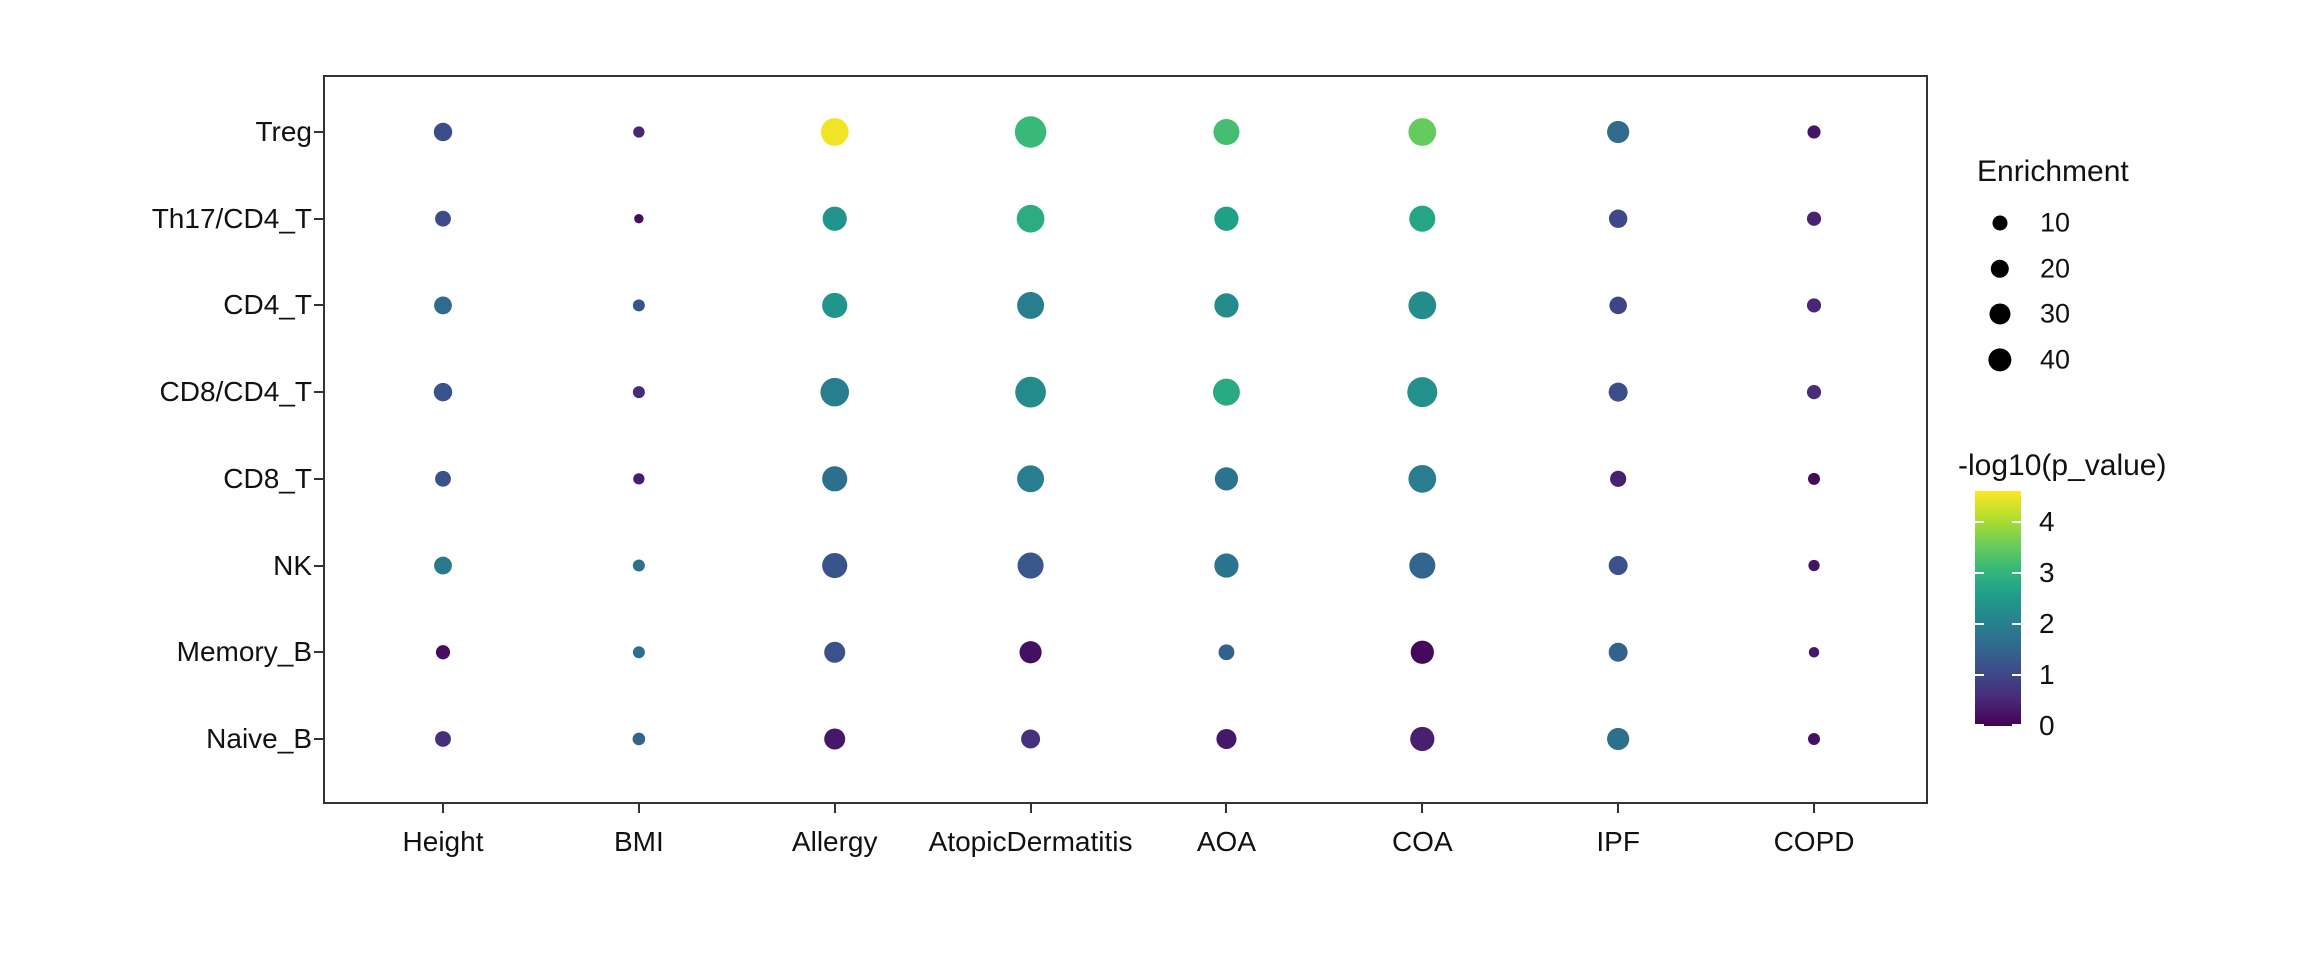 The width and height of the screenshot is (2304, 960). Describe the element at coordinates (638, 652) in the screenshot. I see `bubble-Memory_B-BMI` at that location.